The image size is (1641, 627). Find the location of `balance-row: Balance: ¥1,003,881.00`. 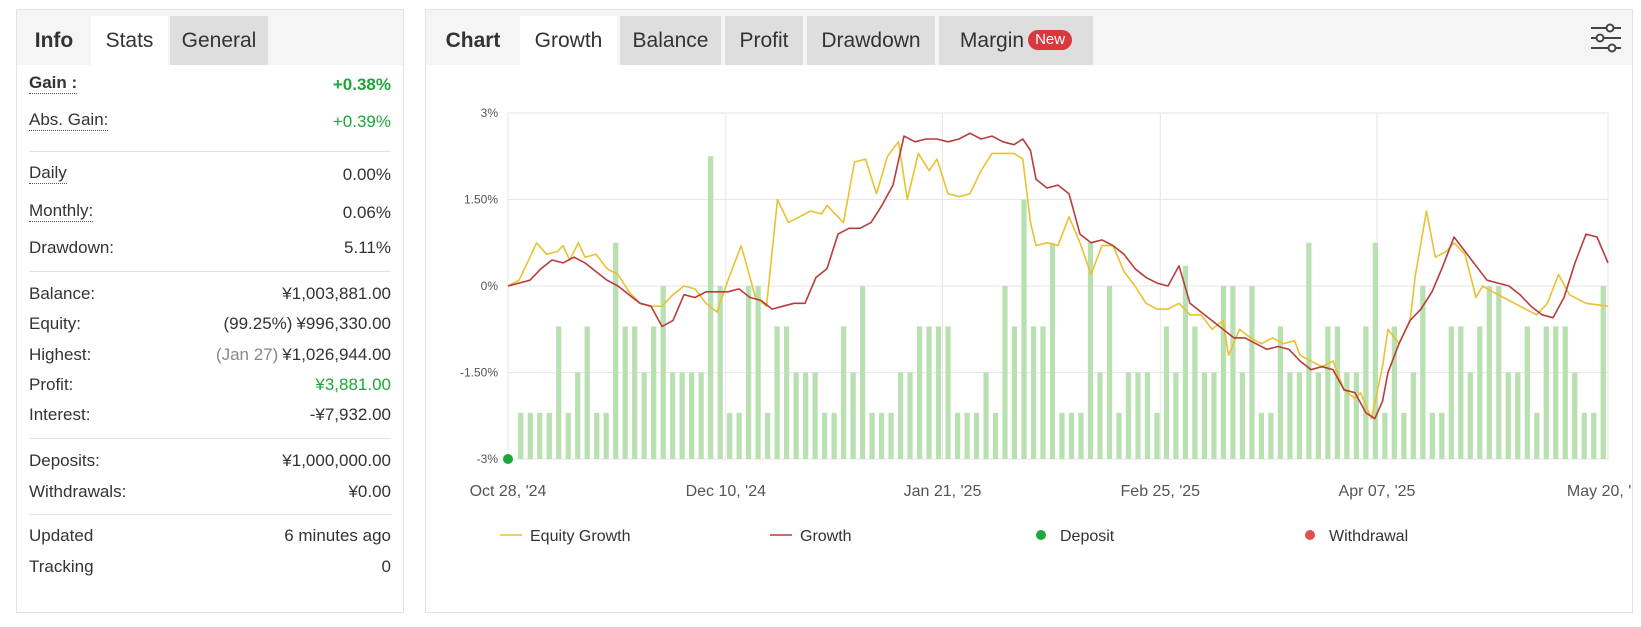

balance-row: Balance: ¥1,003,881.00 is located at coordinates (210, 294).